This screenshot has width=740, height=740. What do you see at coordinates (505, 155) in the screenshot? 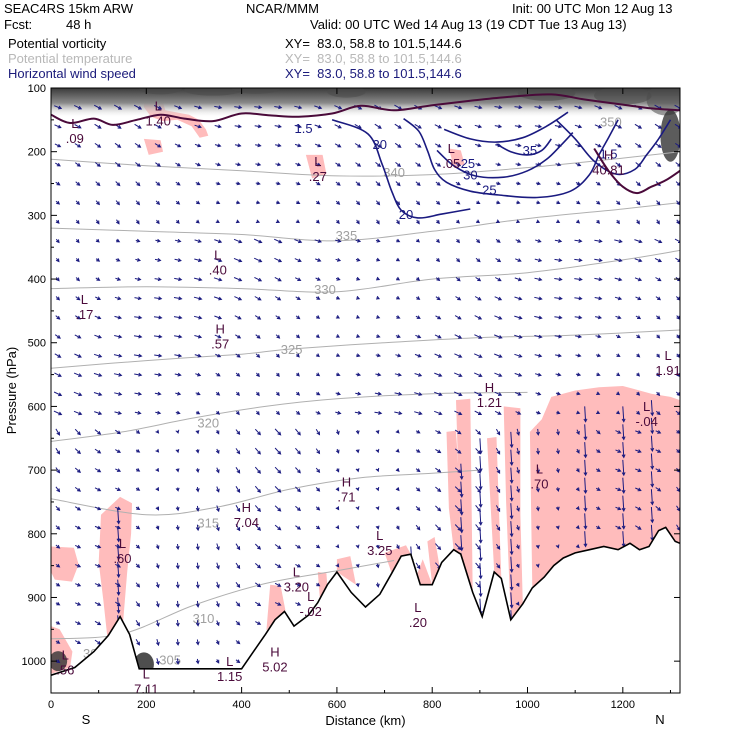
I see `wind-speed-contour` at bounding box center [505, 155].